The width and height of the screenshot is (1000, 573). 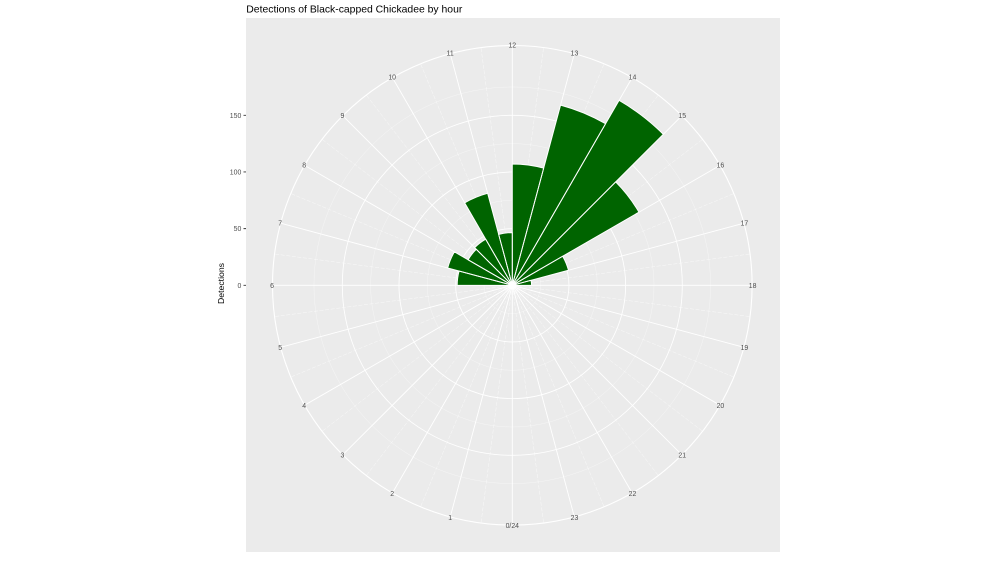 I want to click on svg-text: 16, so click(x=721, y=166).